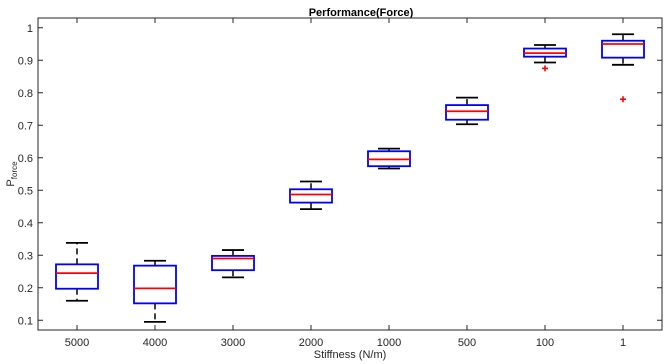  Describe the element at coordinates (311, 343) in the screenshot. I see `x-tick-label: 2000` at that location.